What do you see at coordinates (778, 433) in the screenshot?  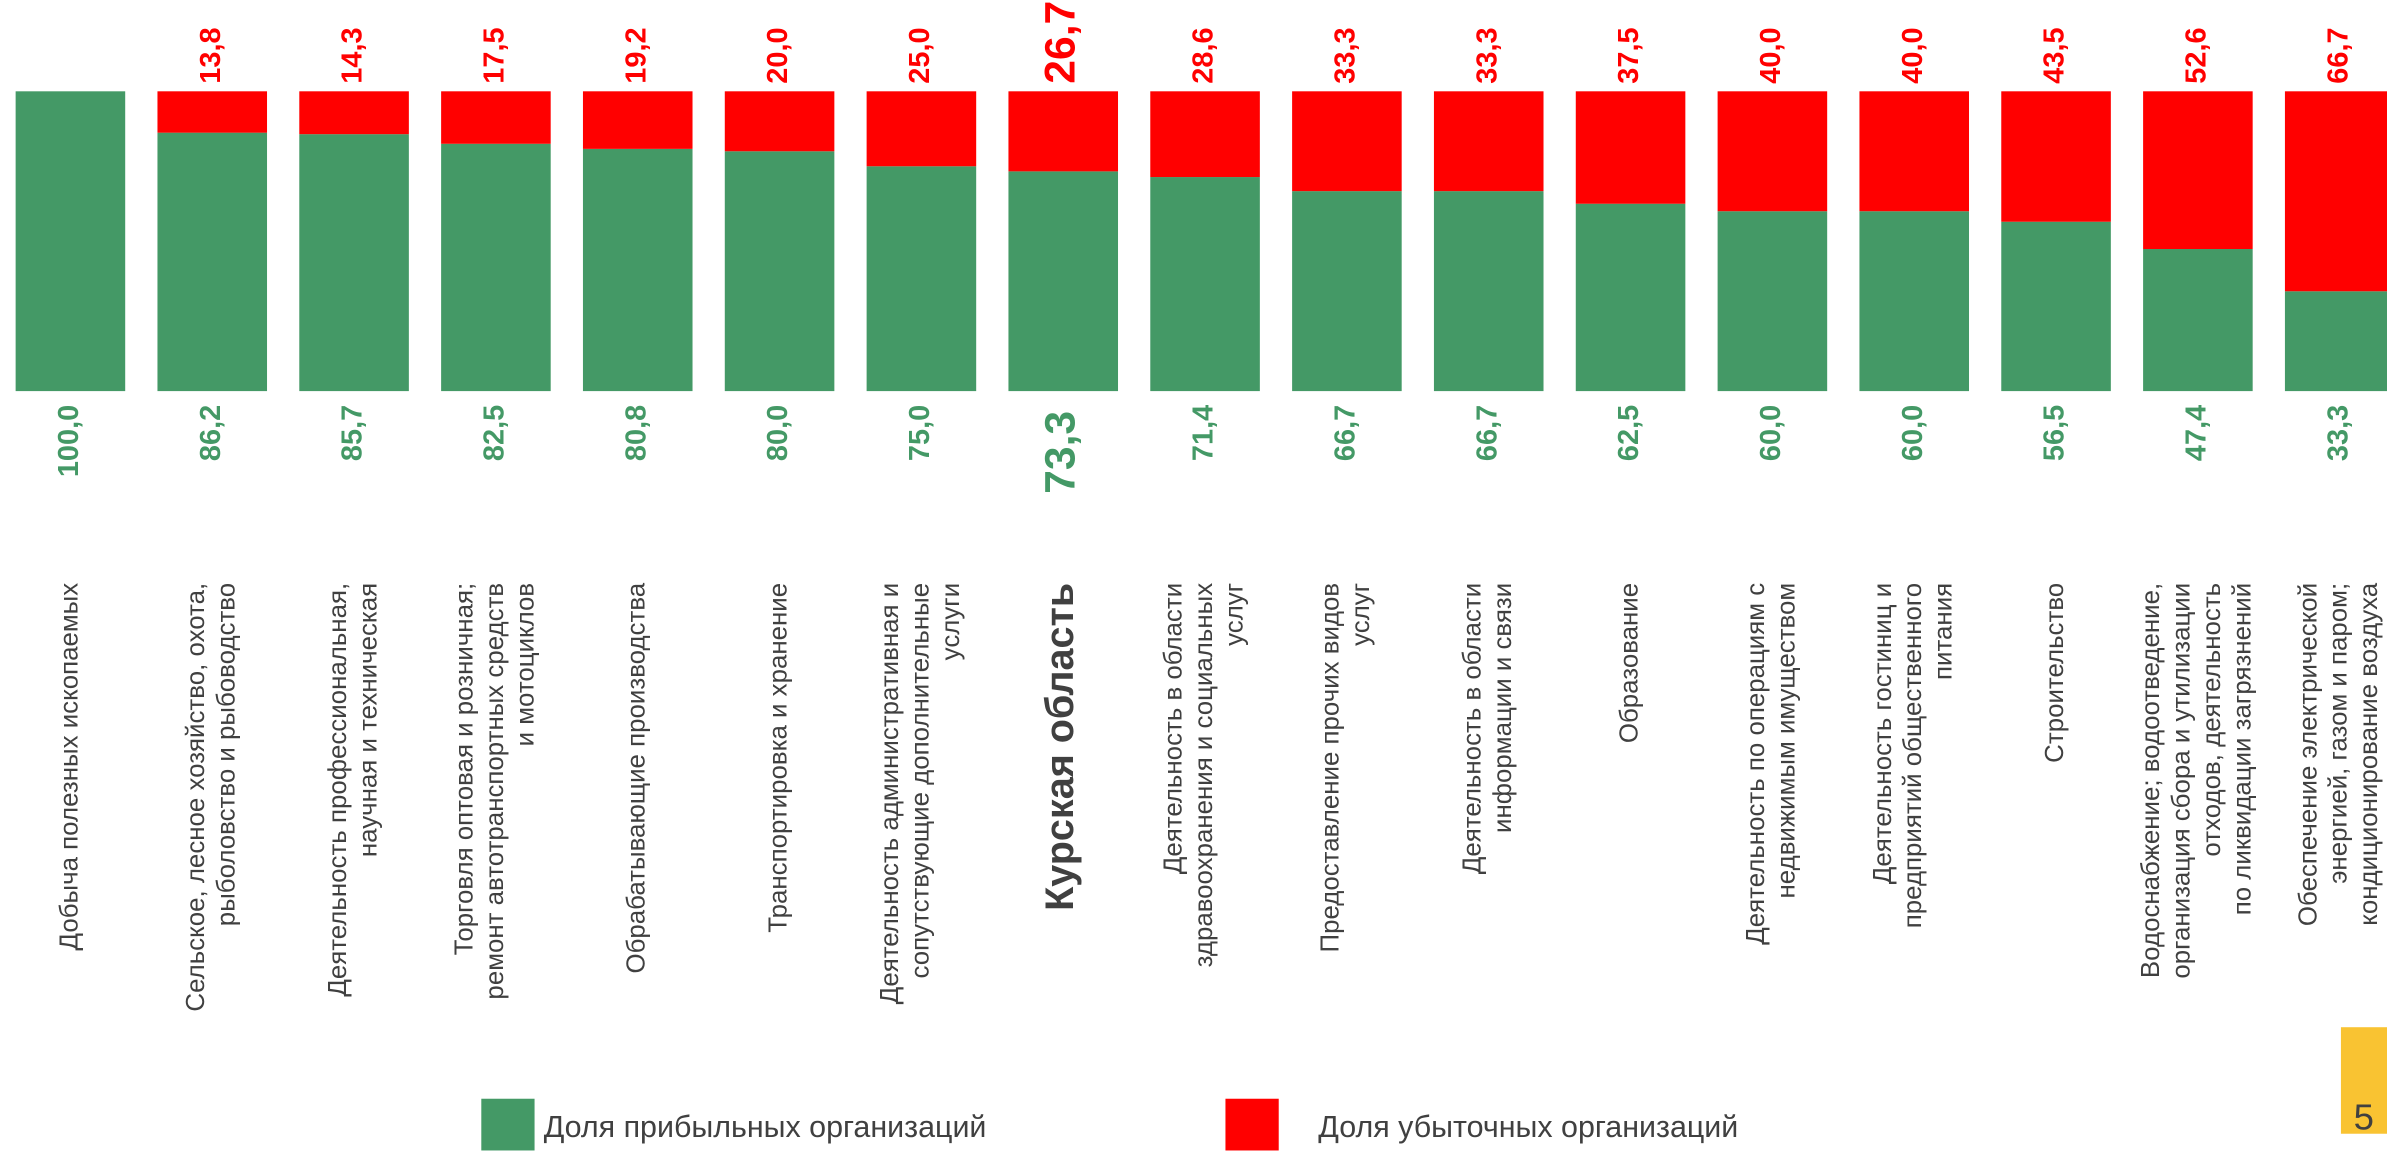 I see `value-label: 80,0` at bounding box center [778, 433].